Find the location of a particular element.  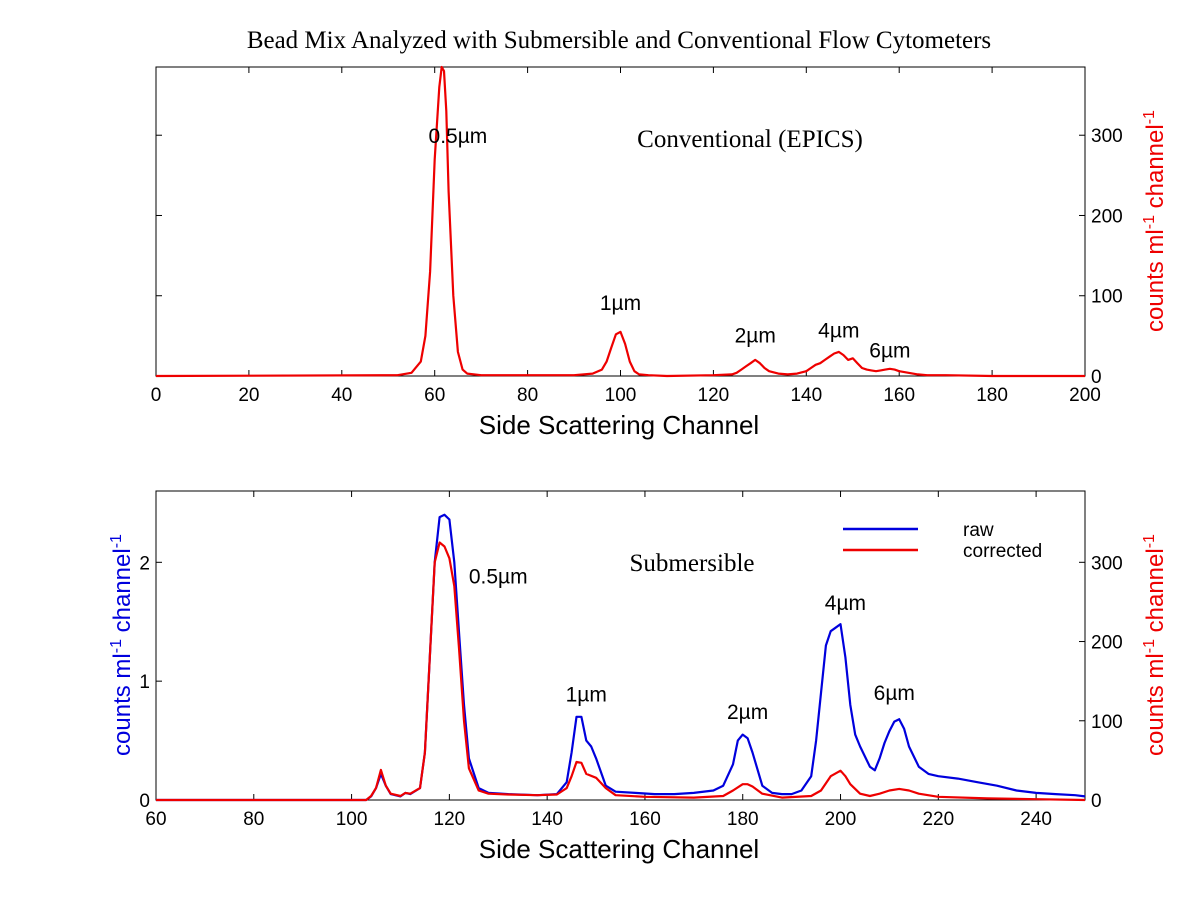

x-tick-label: 0 is located at coordinates (156, 395).